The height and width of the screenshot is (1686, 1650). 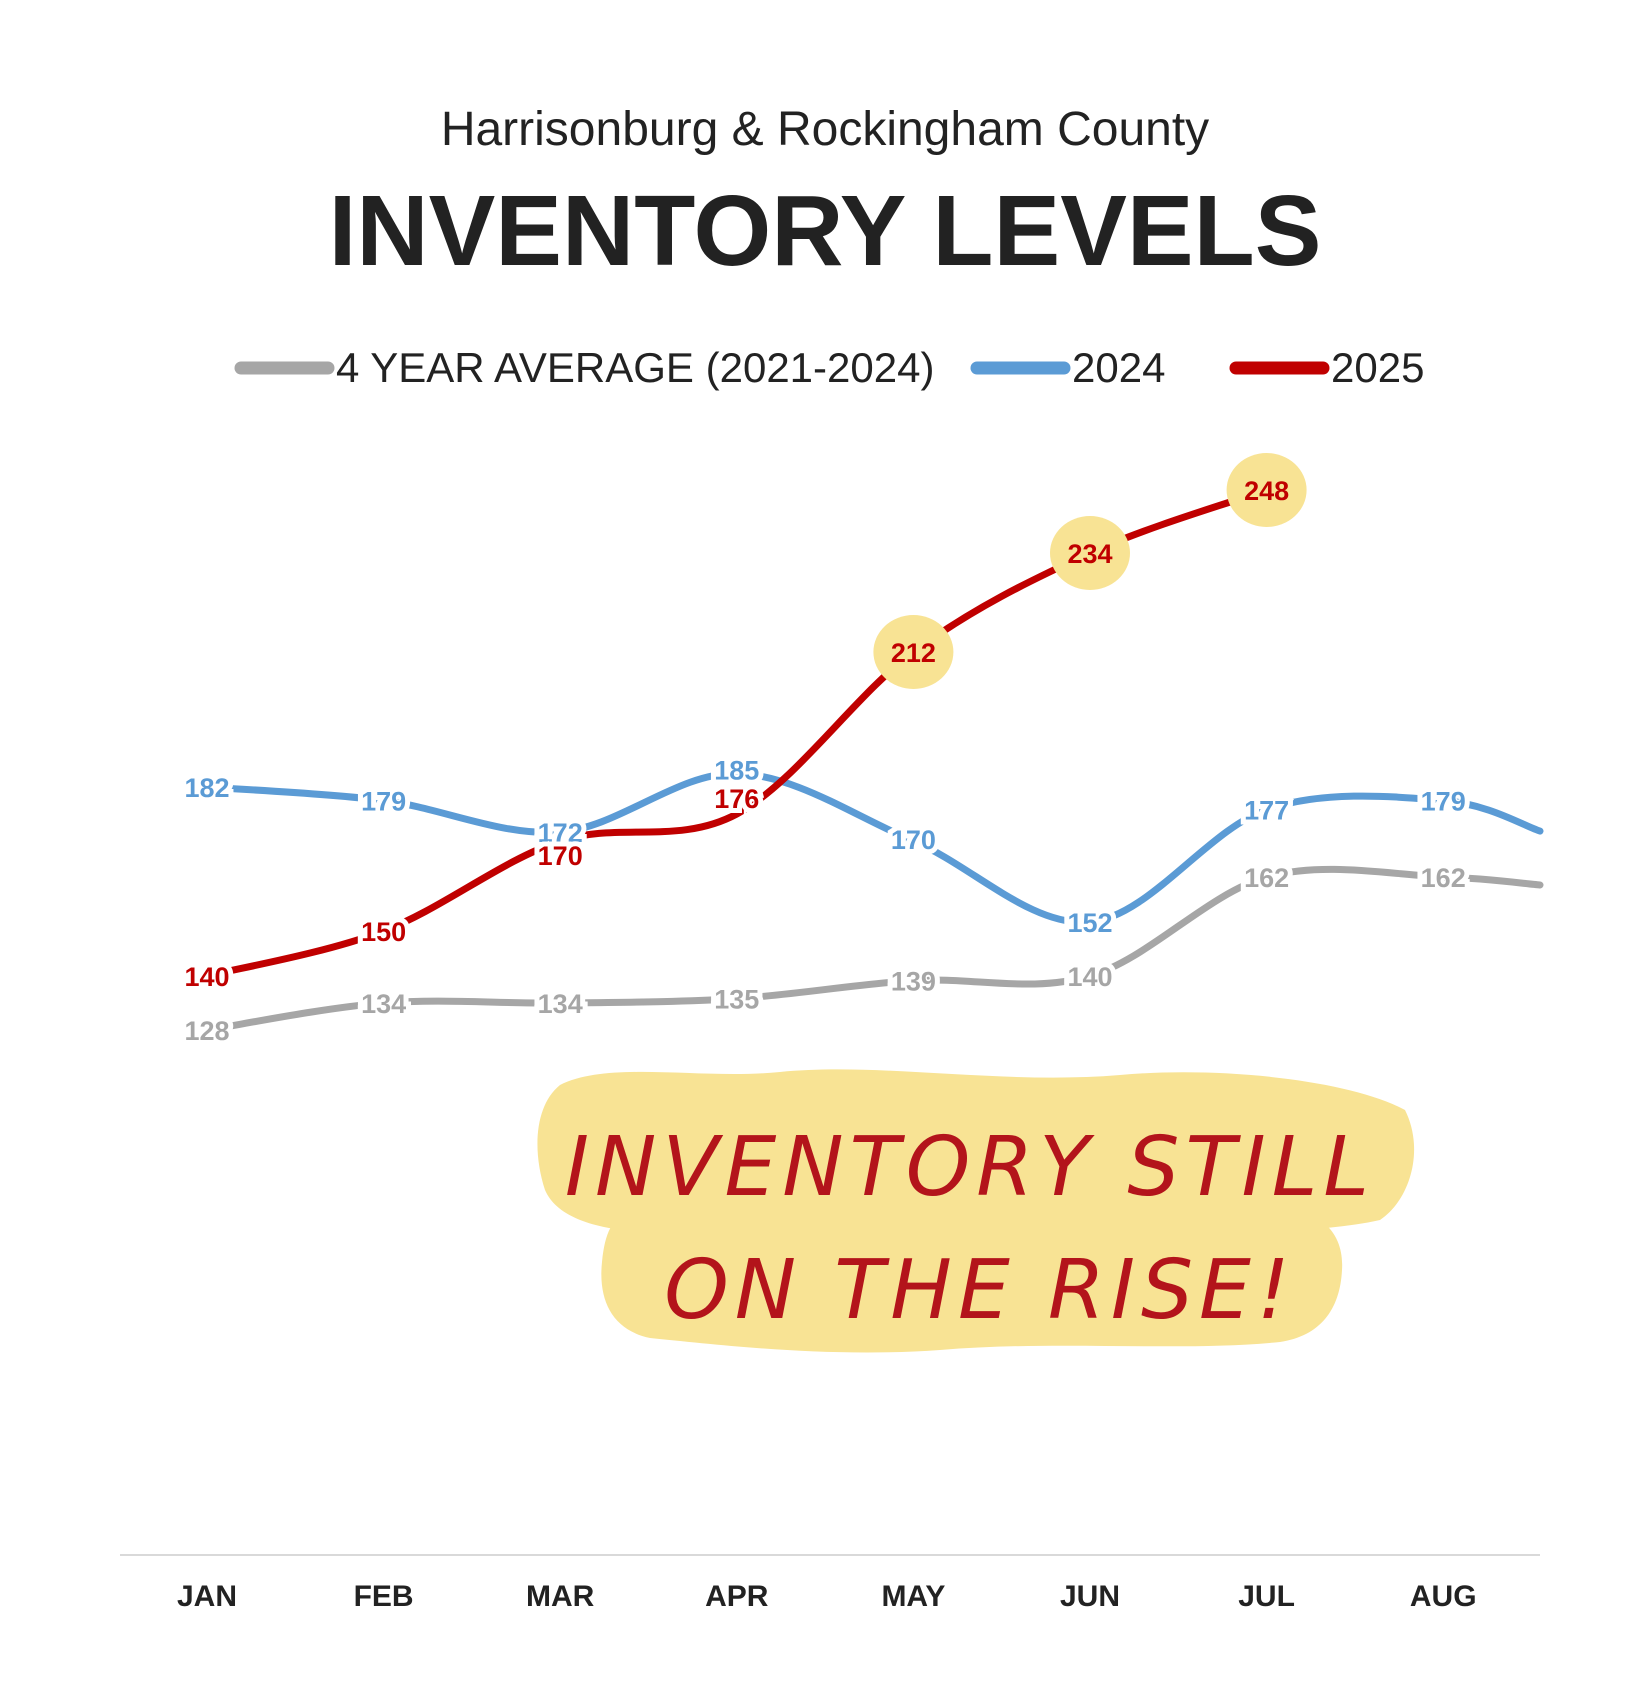 What do you see at coordinates (560, 833) in the screenshot?
I see `data-label-2024: 172` at bounding box center [560, 833].